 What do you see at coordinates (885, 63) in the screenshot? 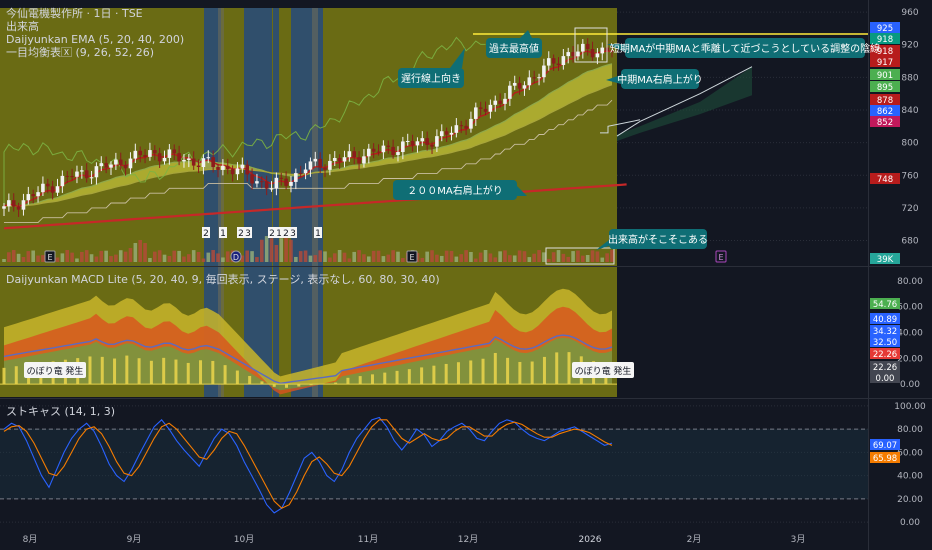
I see `price-label: 917` at bounding box center [885, 63].